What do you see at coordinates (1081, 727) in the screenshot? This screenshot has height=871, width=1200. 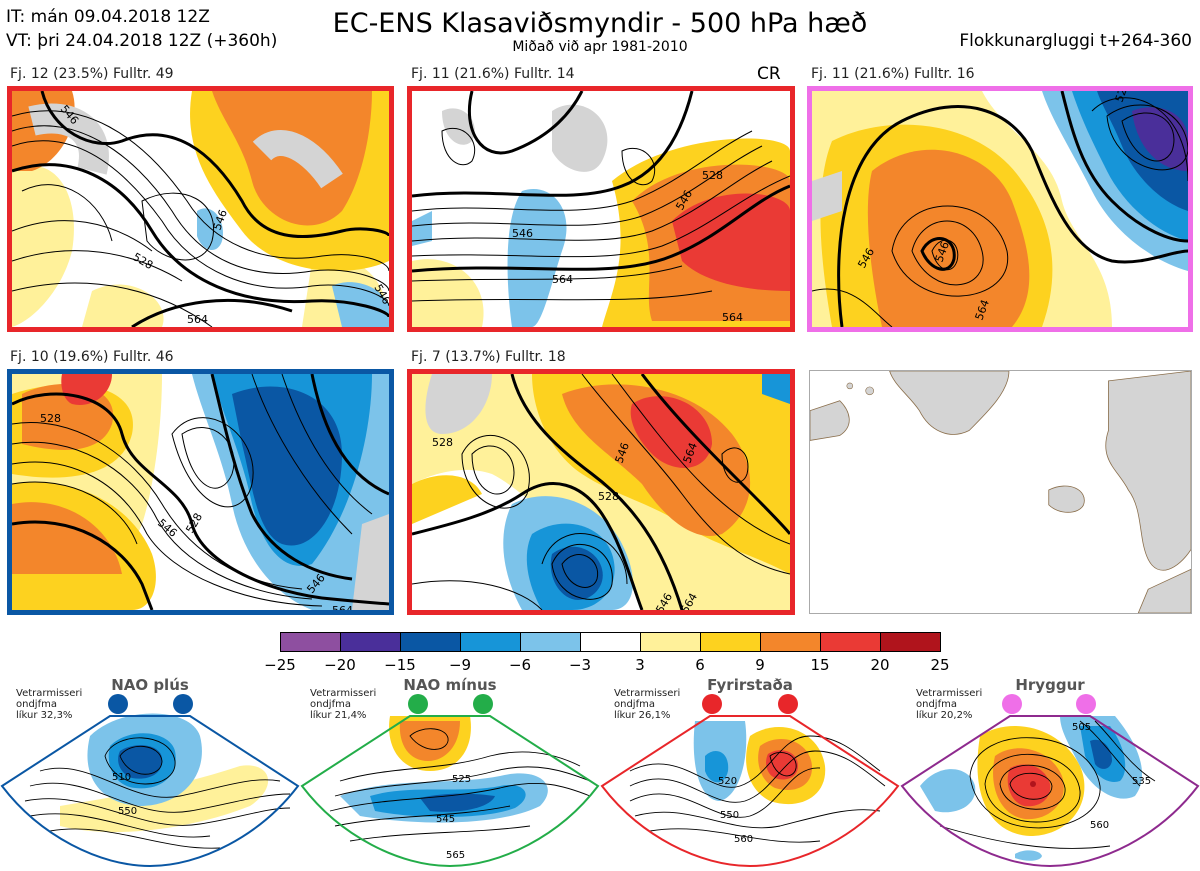 I see `regime-contour-label: 505` at bounding box center [1081, 727].